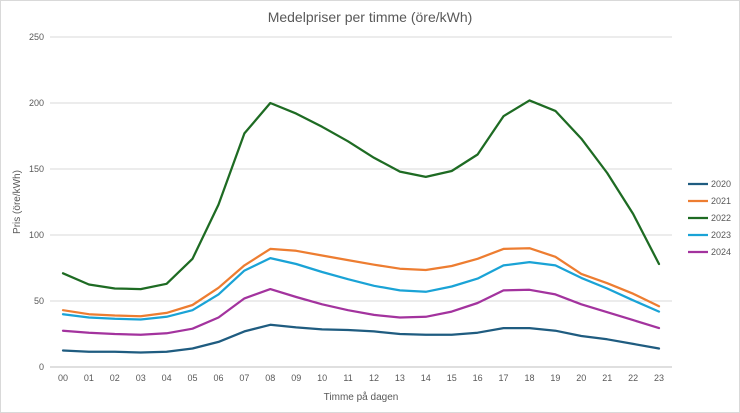 The height and width of the screenshot is (413, 740). I want to click on y-tick-label: 150, so click(36, 169).